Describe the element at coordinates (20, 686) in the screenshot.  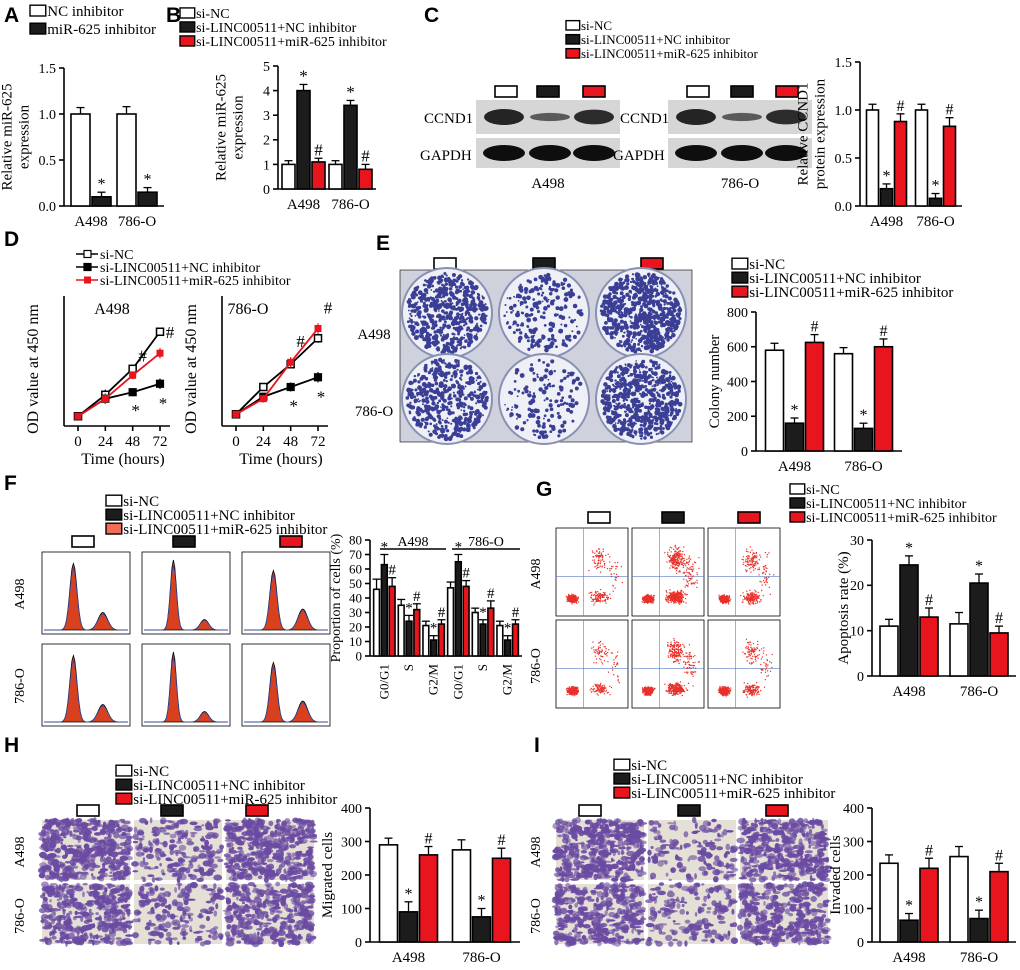
I see `cycle-row-label-1: 786-O` at that location.